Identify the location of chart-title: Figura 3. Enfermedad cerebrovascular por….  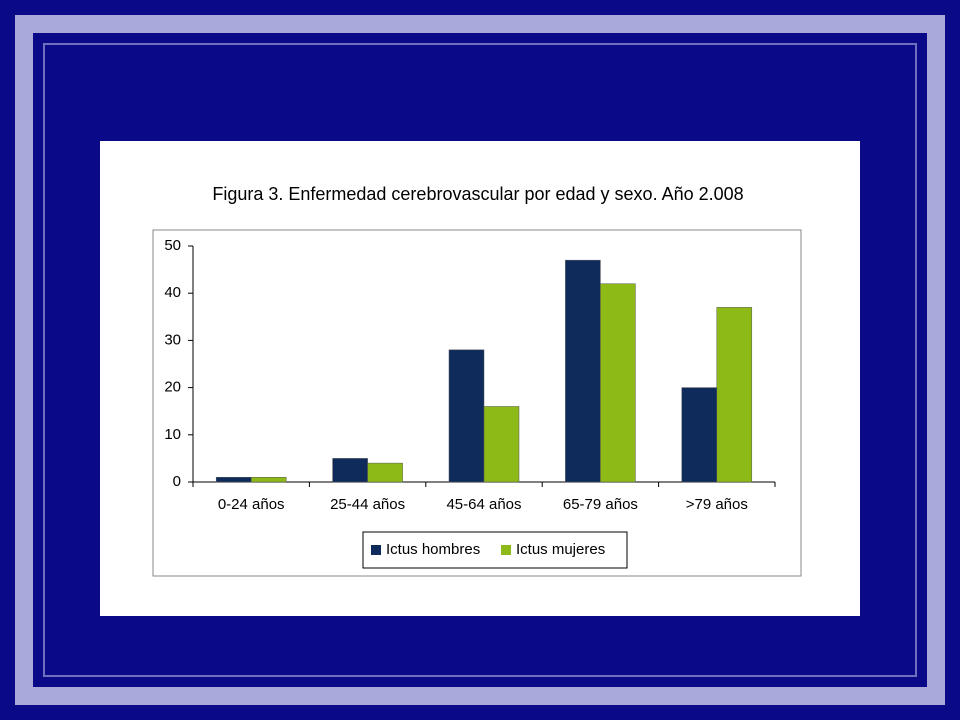
(477, 194).